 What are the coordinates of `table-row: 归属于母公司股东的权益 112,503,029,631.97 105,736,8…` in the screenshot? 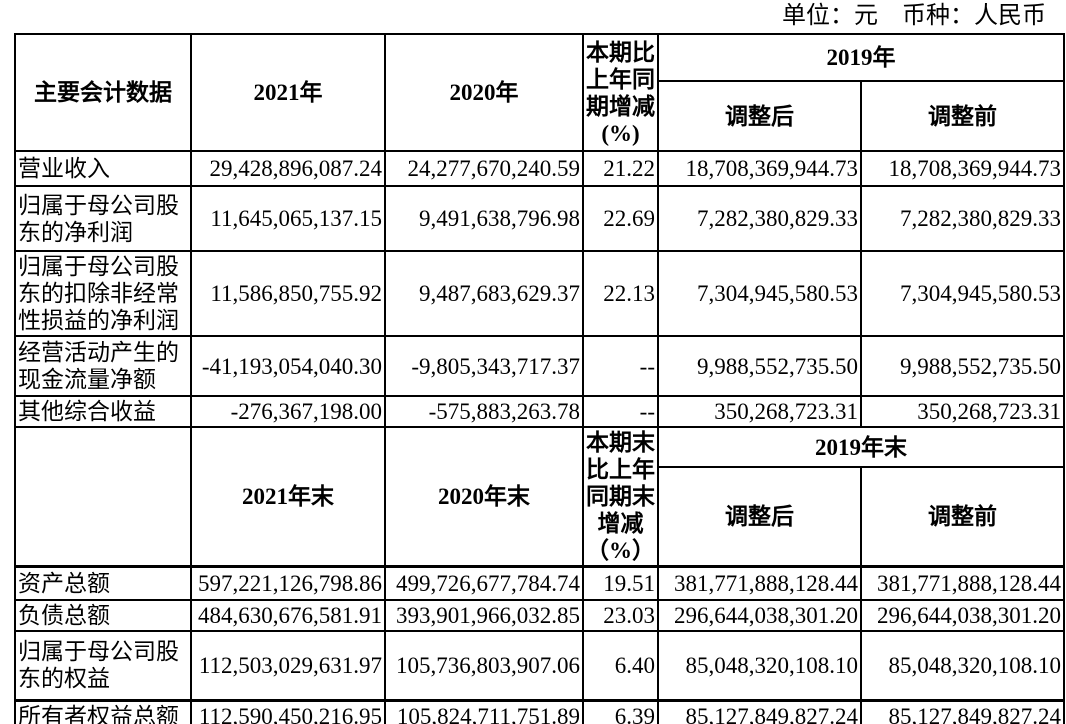 It's located at (539, 665).